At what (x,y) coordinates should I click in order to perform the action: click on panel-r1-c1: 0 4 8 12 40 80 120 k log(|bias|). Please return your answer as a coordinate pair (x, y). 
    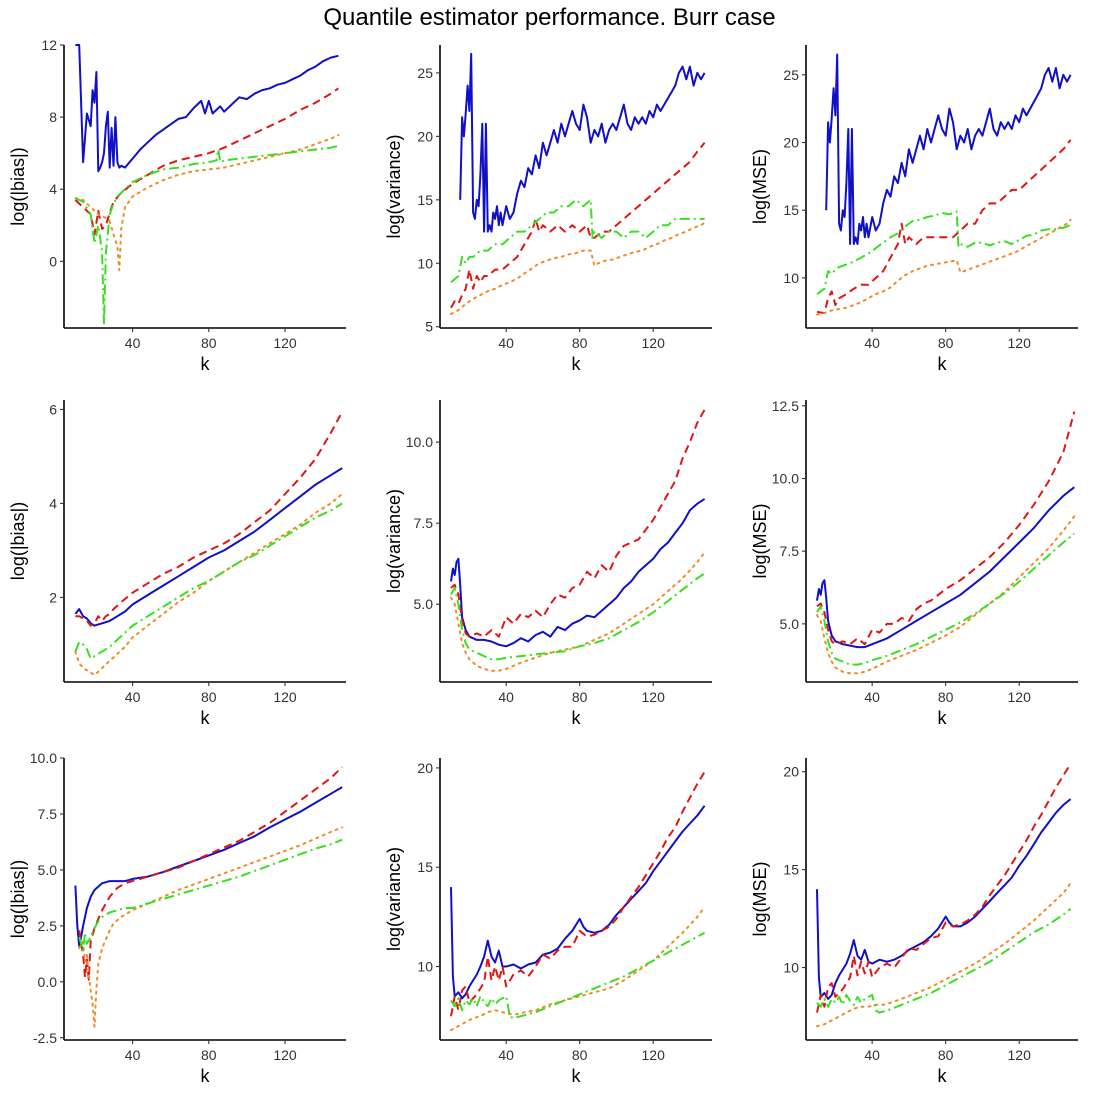
    Looking at the image, I should click on (177, 205).